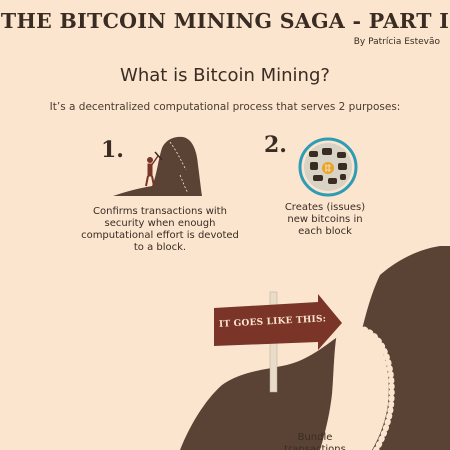 This screenshot has height=450, width=450. I want to click on author-byline: By Patrícia Estevão, so click(396, 42).